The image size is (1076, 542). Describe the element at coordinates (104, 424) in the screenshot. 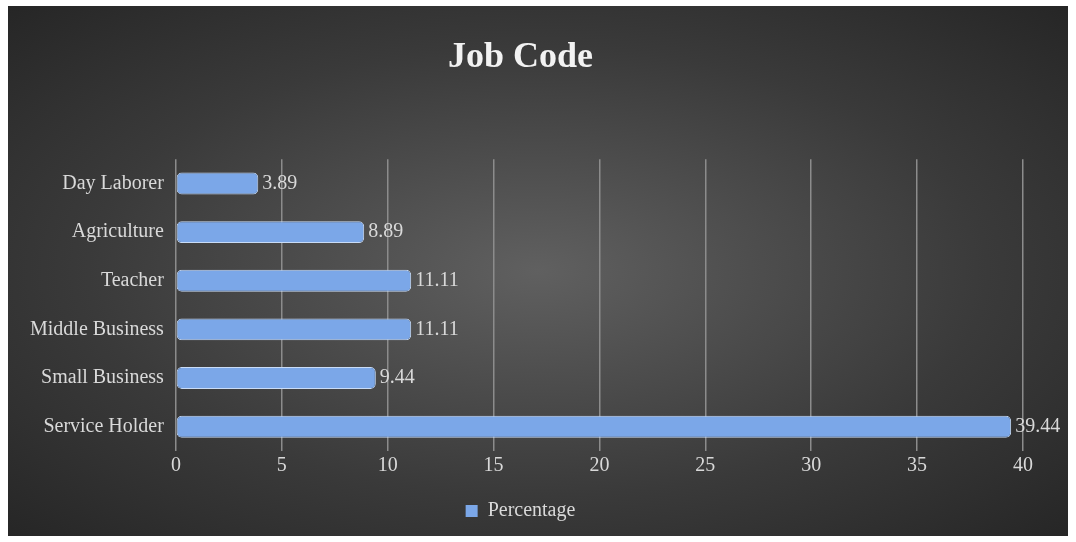

I see `y-tick-label: Service Holder` at that location.